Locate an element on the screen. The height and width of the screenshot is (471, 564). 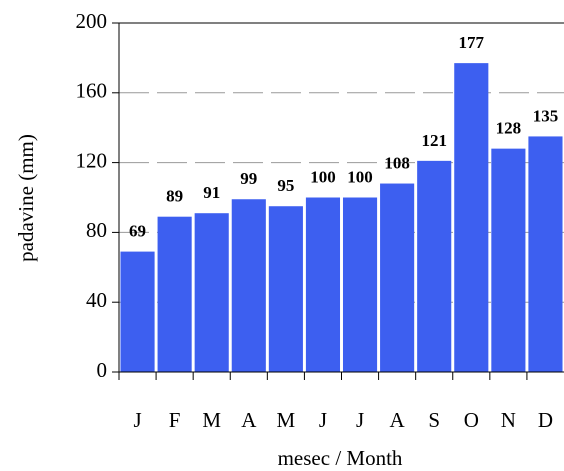
value-label: 89 is located at coordinates (174, 196).